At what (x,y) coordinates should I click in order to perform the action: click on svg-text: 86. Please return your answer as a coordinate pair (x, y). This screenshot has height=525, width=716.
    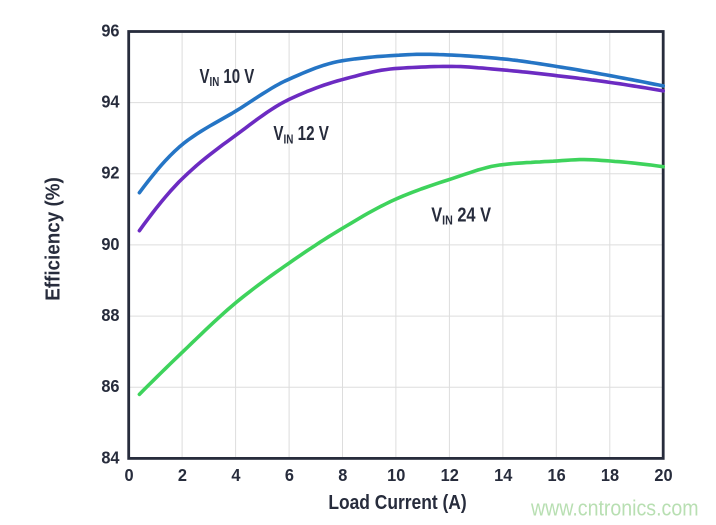
    Looking at the image, I should click on (110, 386).